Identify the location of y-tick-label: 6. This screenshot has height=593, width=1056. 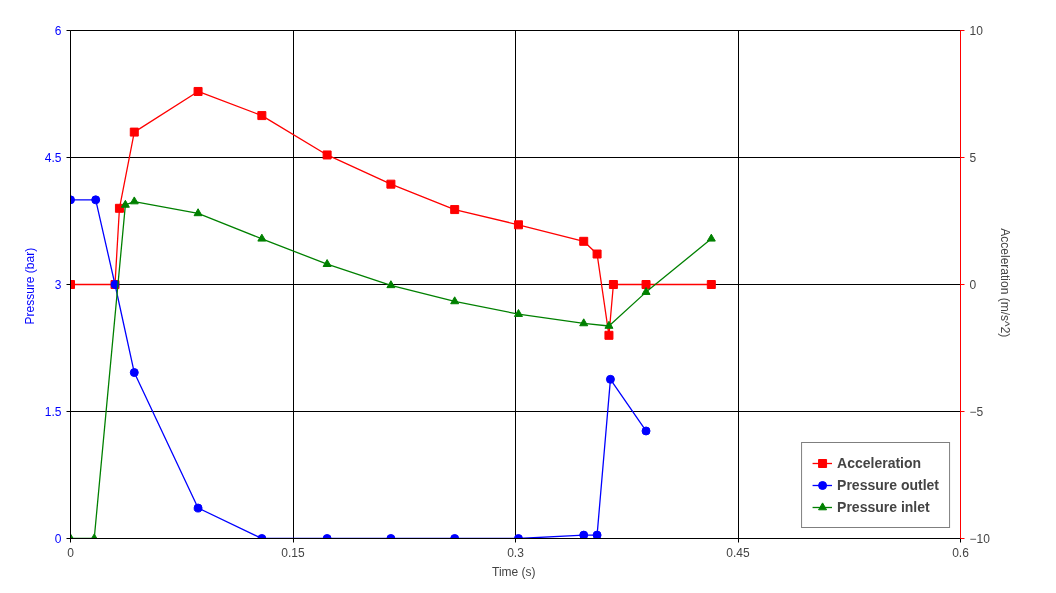
(58, 31).